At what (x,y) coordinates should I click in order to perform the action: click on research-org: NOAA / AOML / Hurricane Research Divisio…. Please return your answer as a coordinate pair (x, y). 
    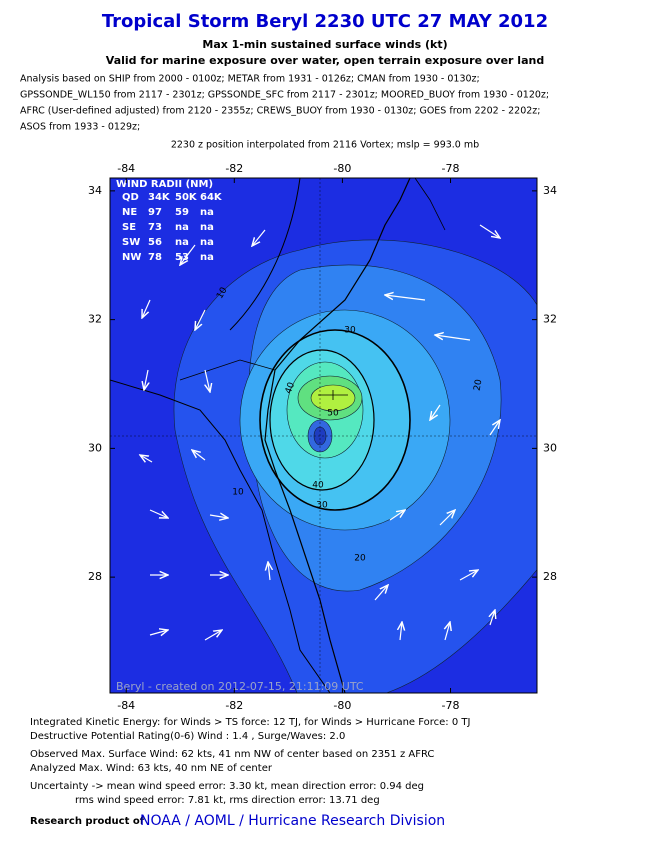
    Looking at the image, I should click on (292, 821).